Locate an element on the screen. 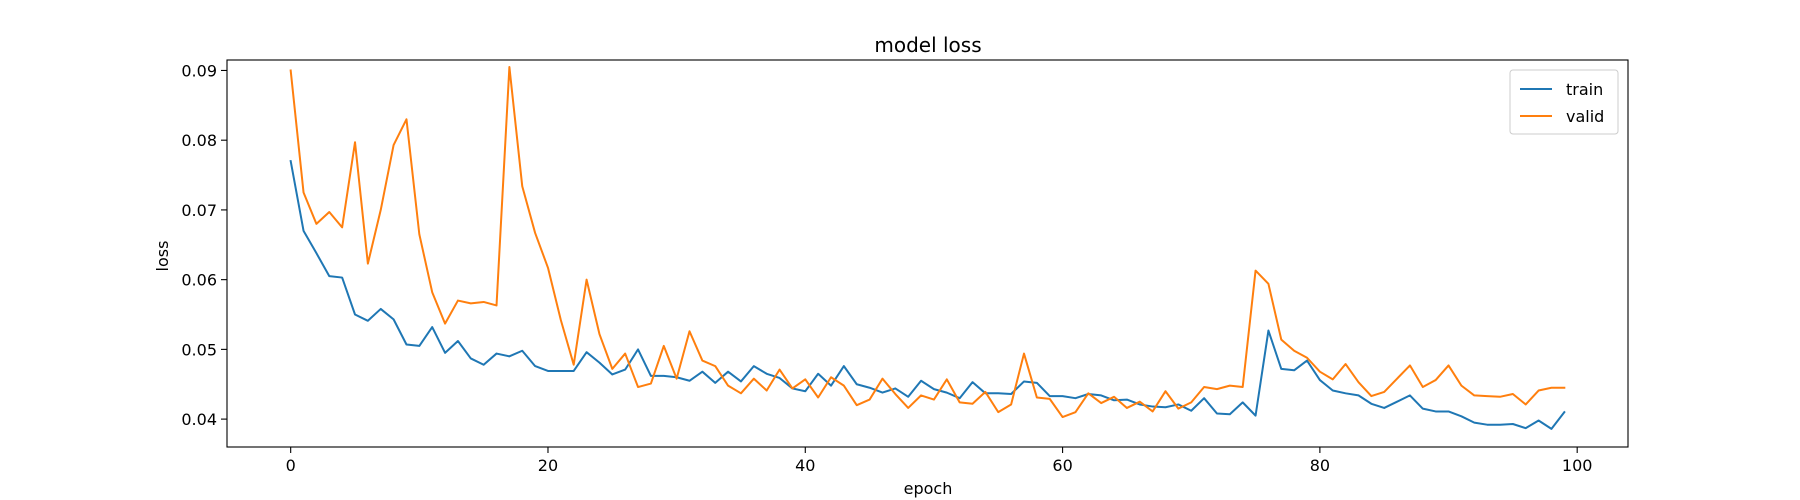 The width and height of the screenshot is (1800, 500). x-tick-label: 60 is located at coordinates (1062, 465).